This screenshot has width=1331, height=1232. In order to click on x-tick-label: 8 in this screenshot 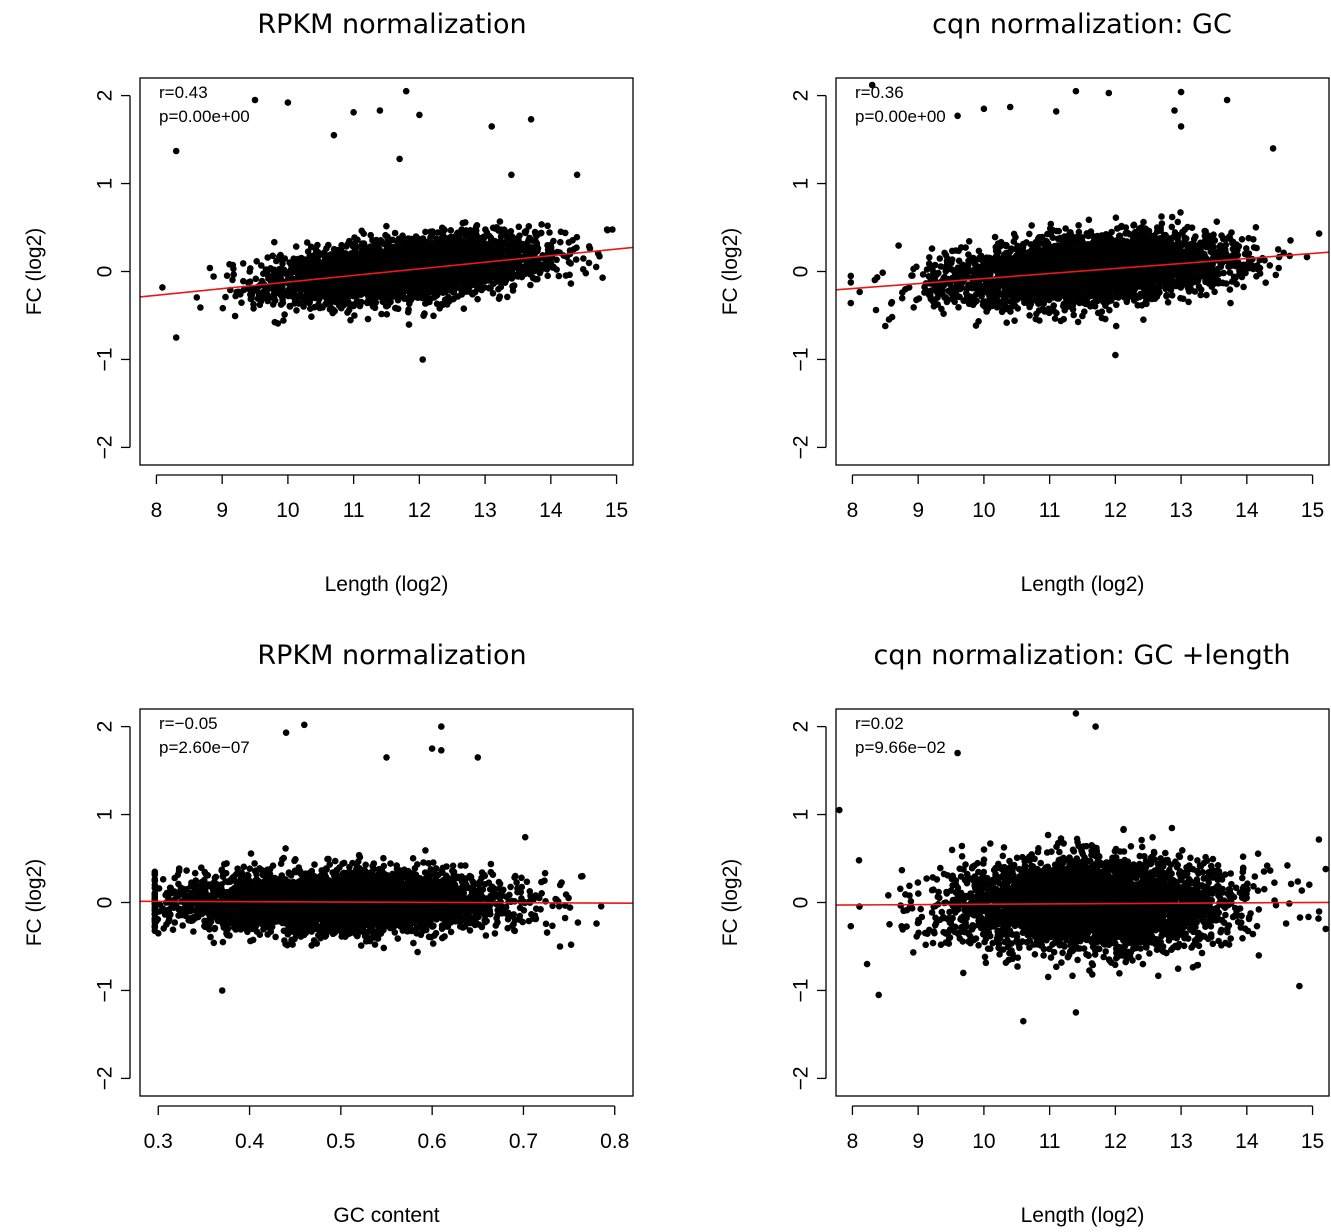, I will do `click(157, 510)`.